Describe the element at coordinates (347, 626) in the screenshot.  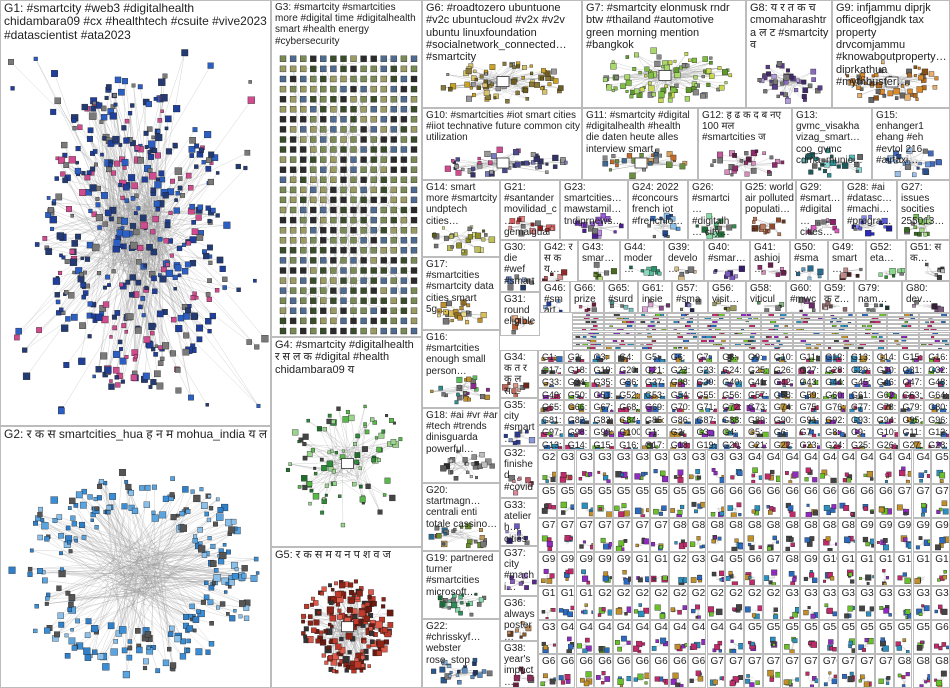
I see `nodes` at that location.